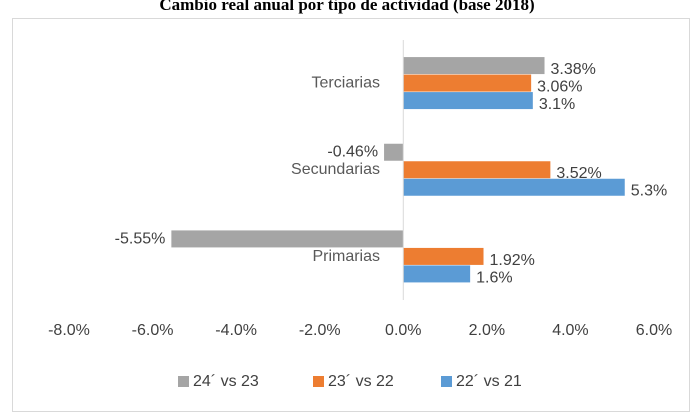  I want to click on data-label: 3.06%, so click(559, 87).